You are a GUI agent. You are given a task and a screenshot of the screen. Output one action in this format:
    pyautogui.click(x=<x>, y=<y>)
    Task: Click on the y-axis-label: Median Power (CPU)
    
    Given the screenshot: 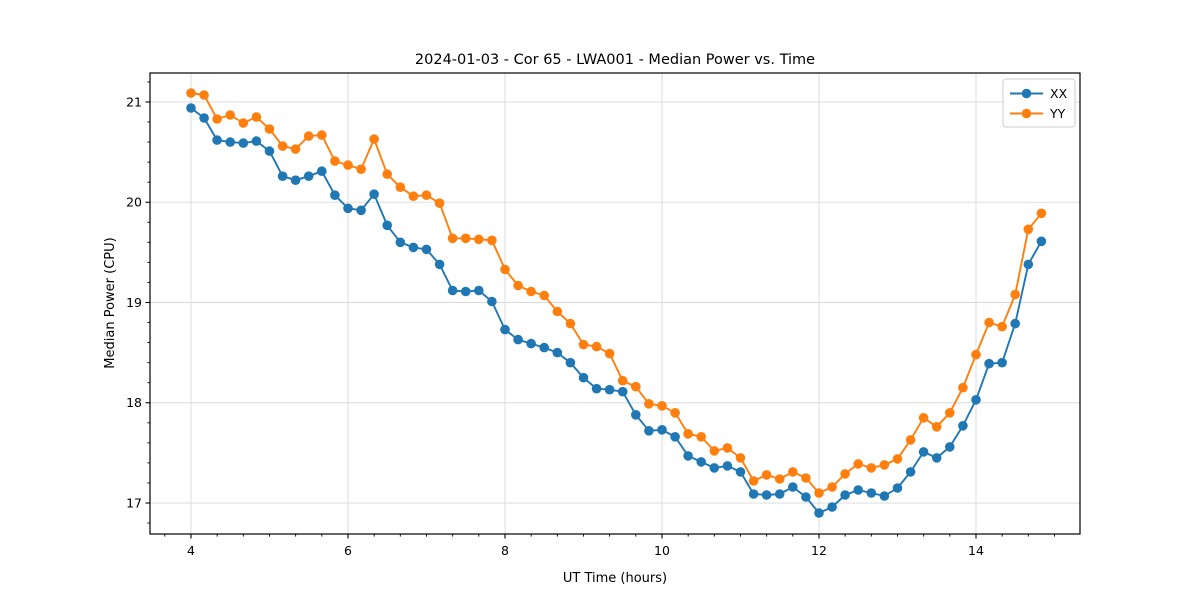 What is the action you would take?
    pyautogui.click(x=110, y=302)
    